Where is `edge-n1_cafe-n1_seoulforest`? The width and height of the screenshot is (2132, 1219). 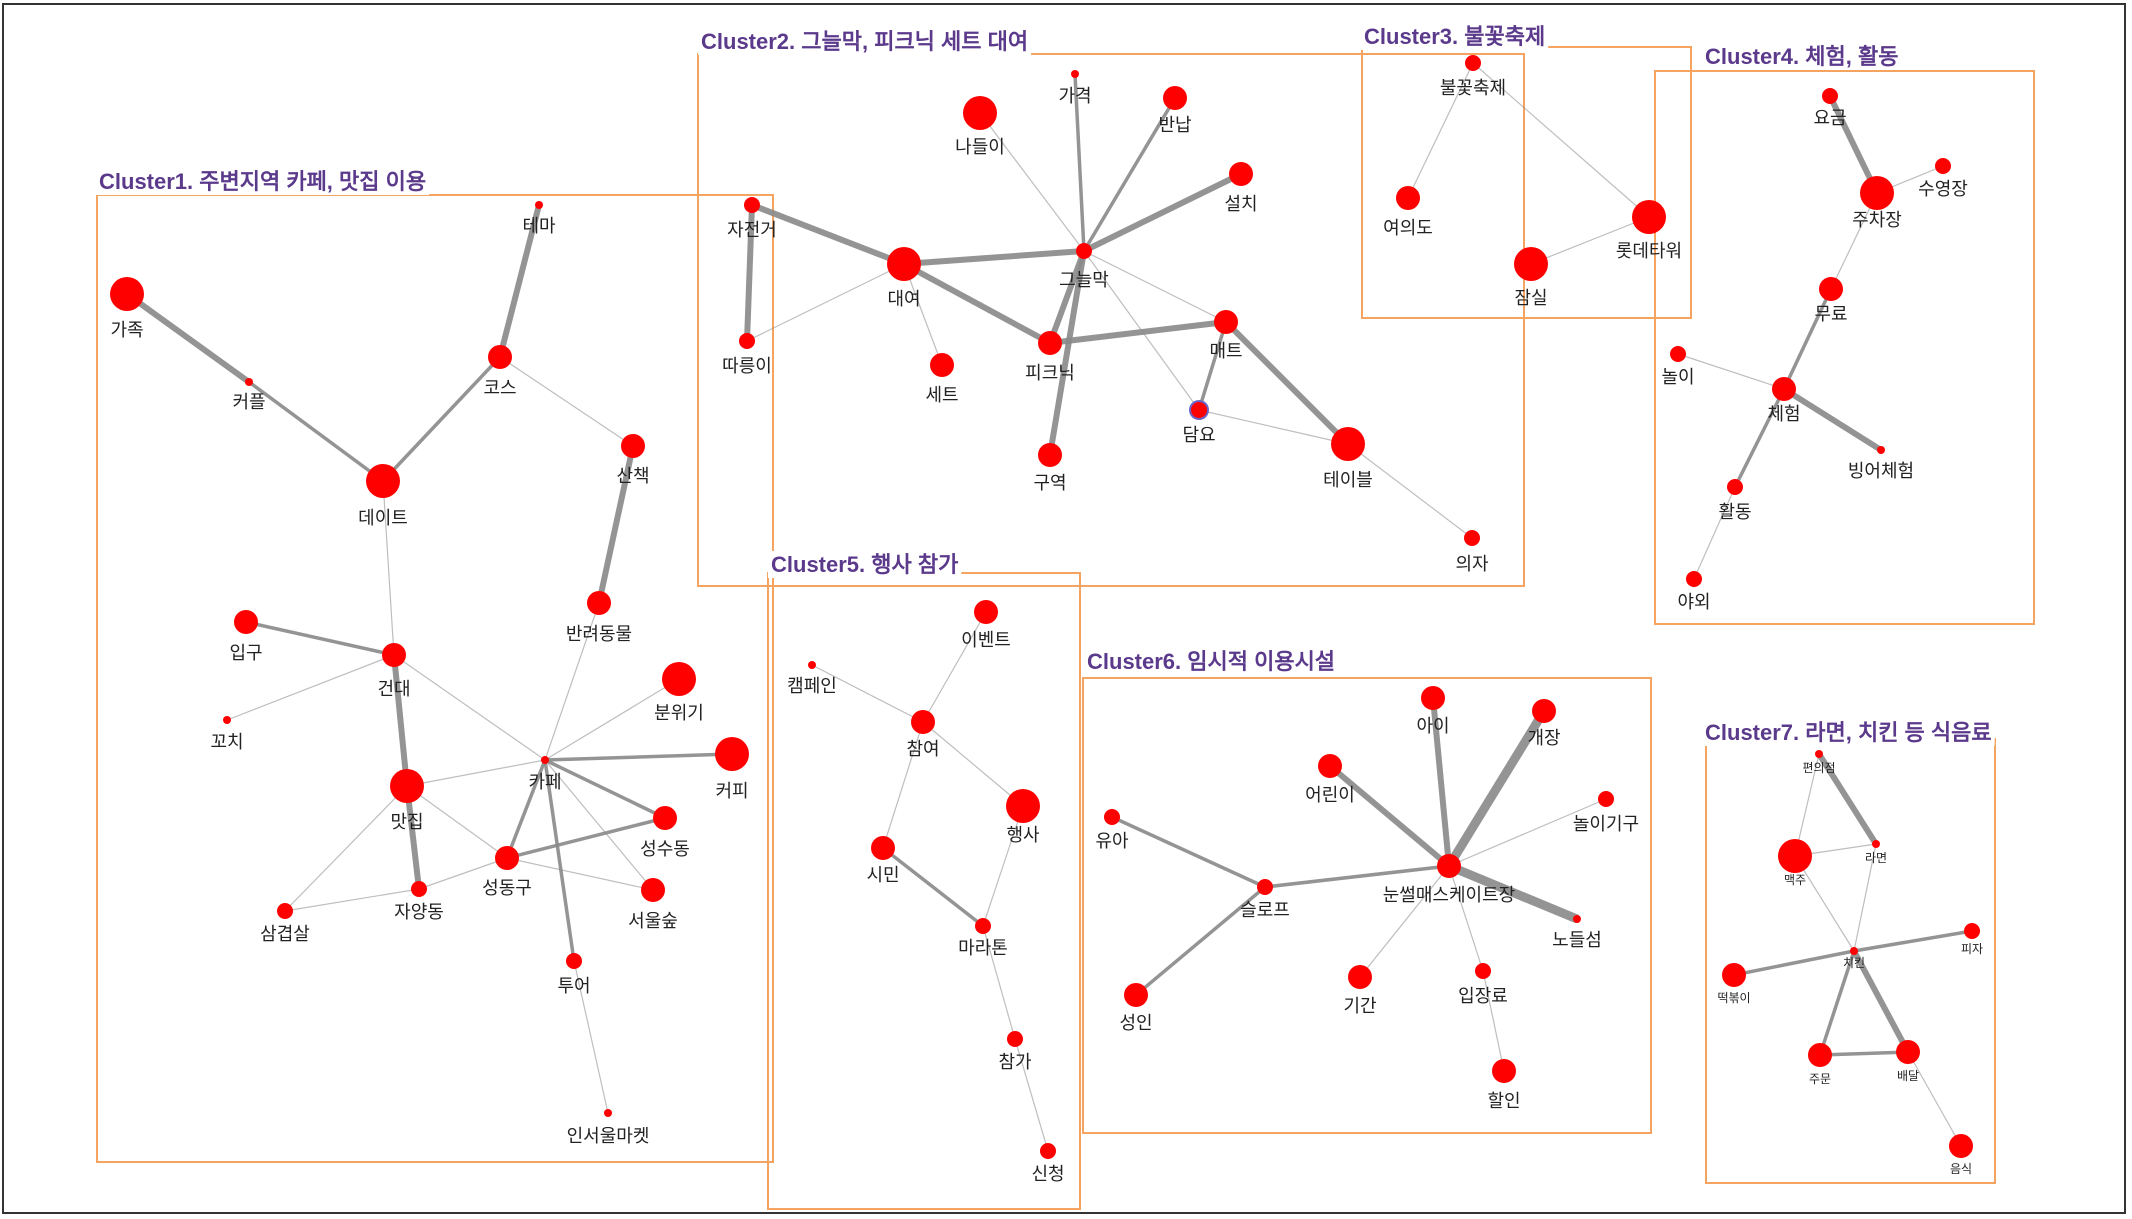
edge-n1_cafe-n1_seoulforest is located at coordinates (599, 825).